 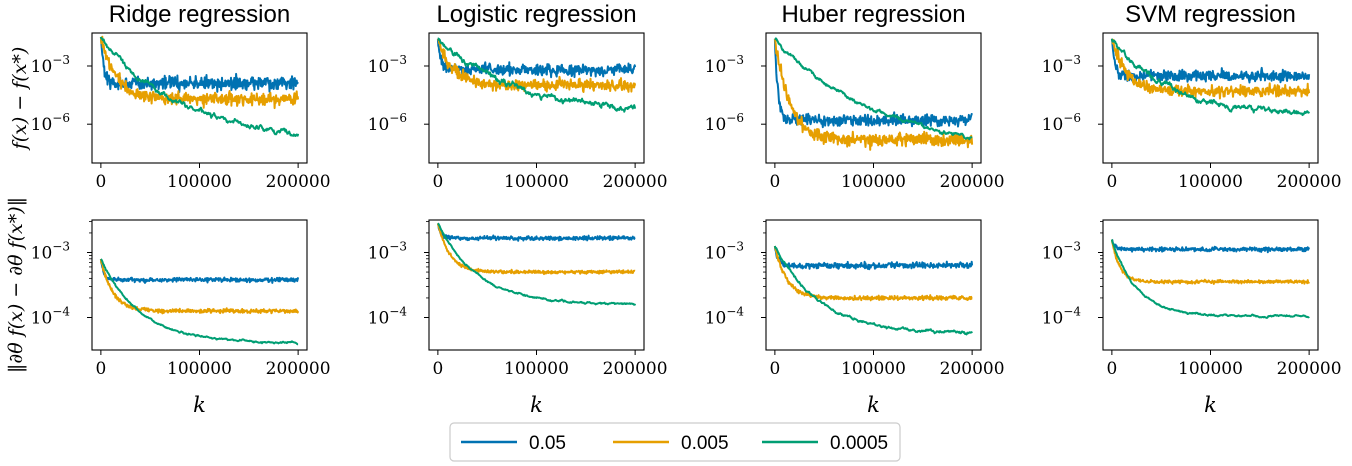 I want to click on panel-0-1: Logistic regression 0 100000 200000 10⁻³ 10⁻⁶, so click(x=518, y=96).